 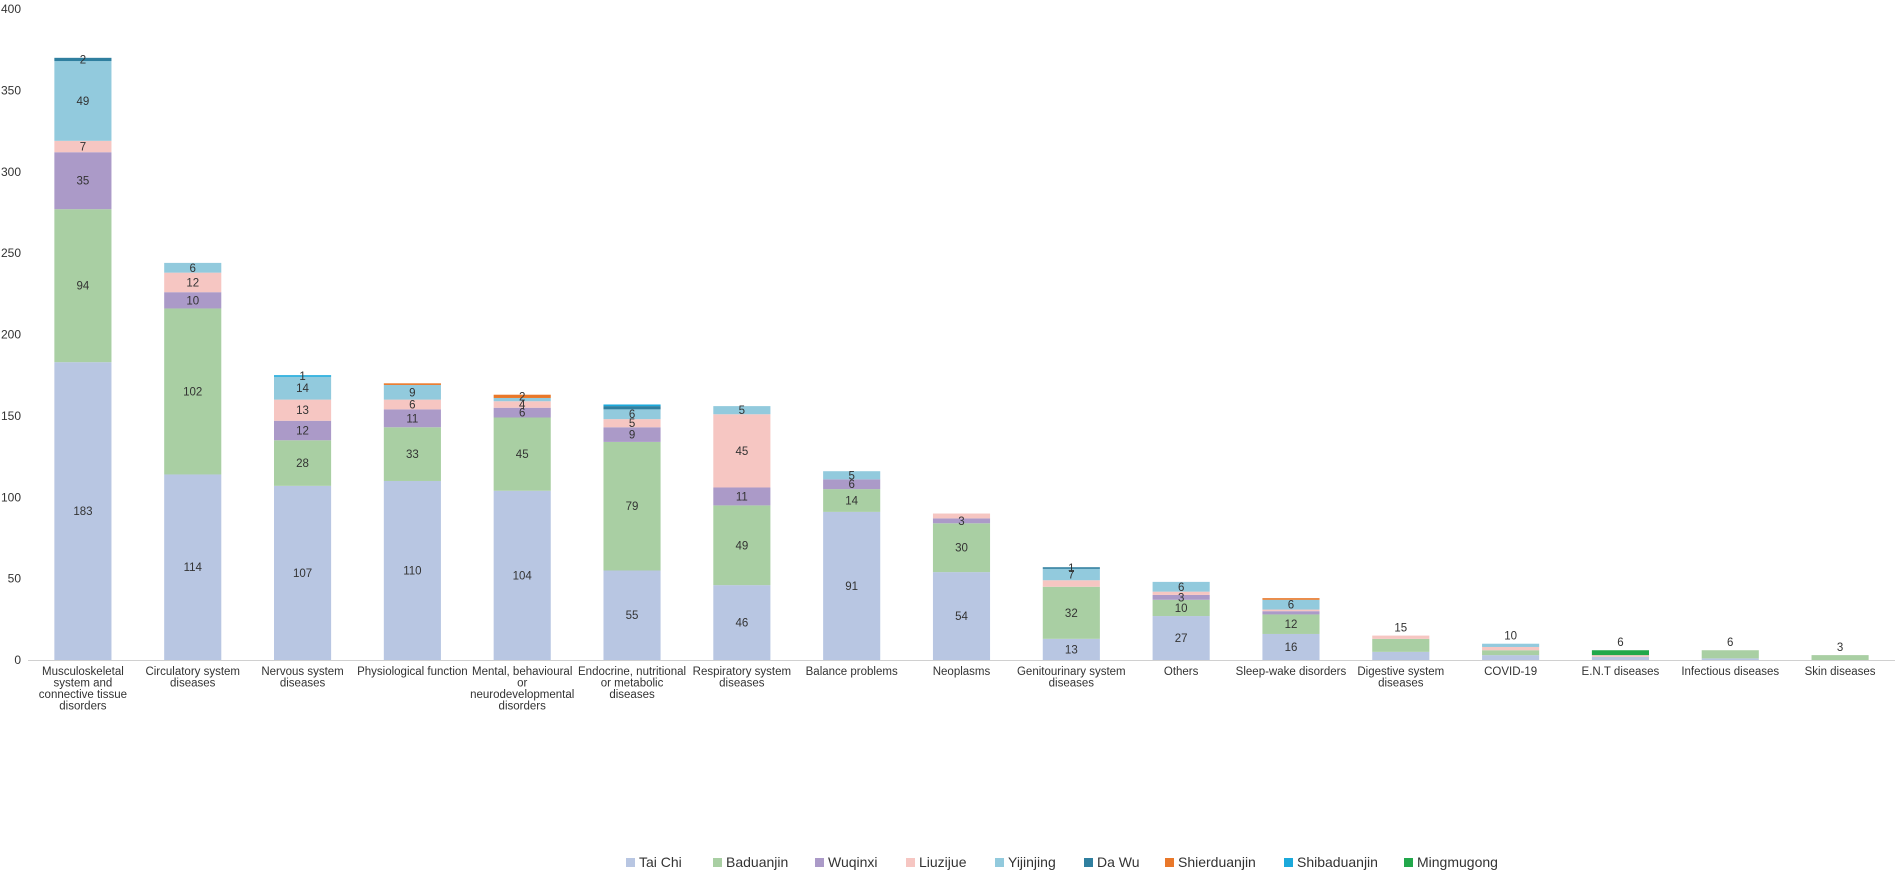 What do you see at coordinates (11, 497) in the screenshot?
I see `y-tick-label: 100` at bounding box center [11, 497].